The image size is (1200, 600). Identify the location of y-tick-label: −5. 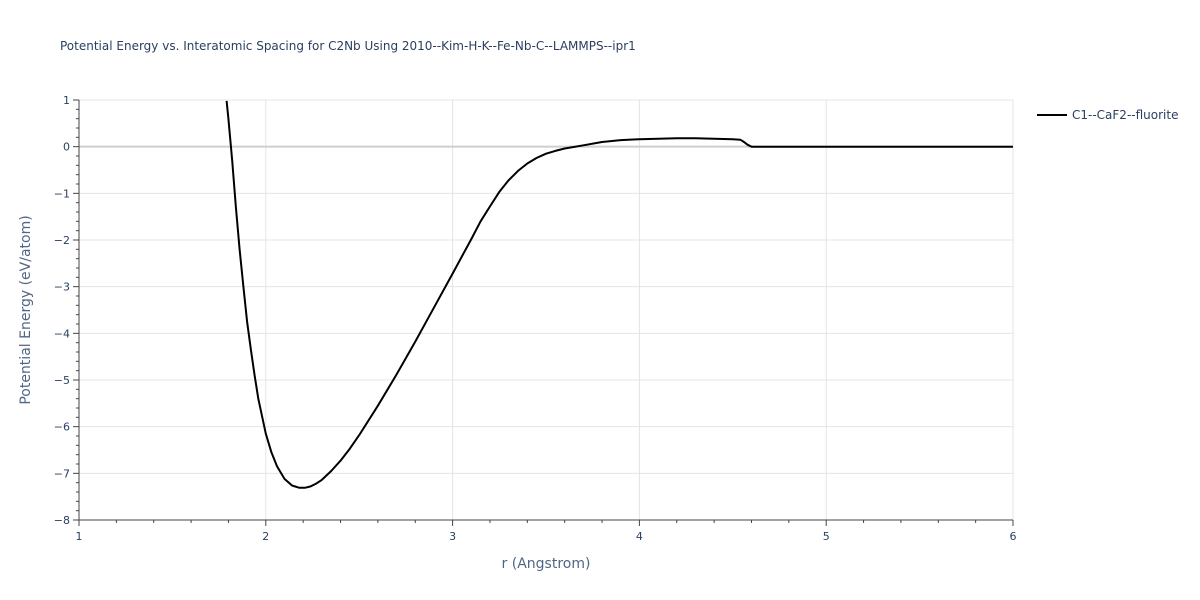
(62, 380).